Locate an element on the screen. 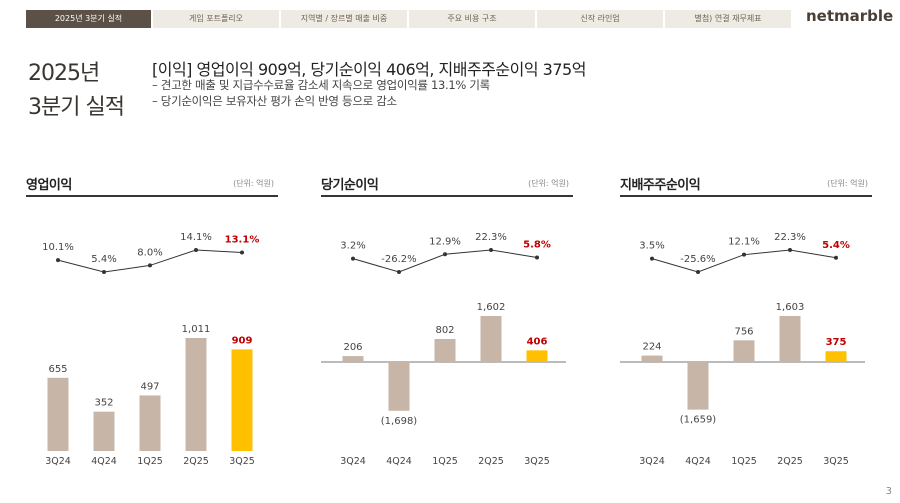 The width and height of the screenshot is (900, 503). tab-cost-structure: 주요 비용 구조 is located at coordinates (473, 19).